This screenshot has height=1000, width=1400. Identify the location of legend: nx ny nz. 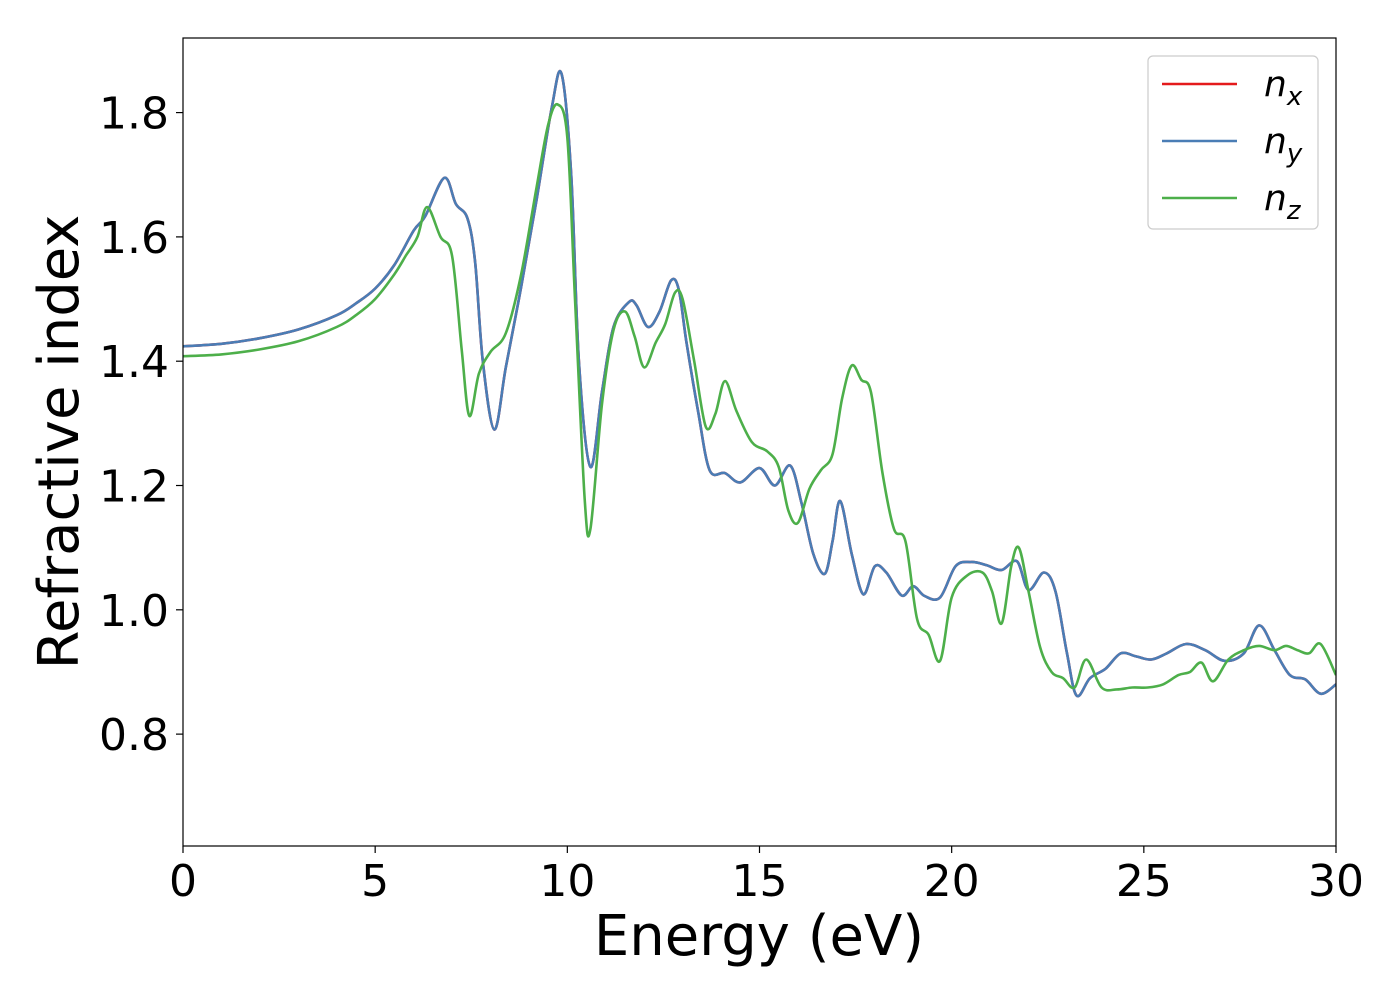
(1233, 142).